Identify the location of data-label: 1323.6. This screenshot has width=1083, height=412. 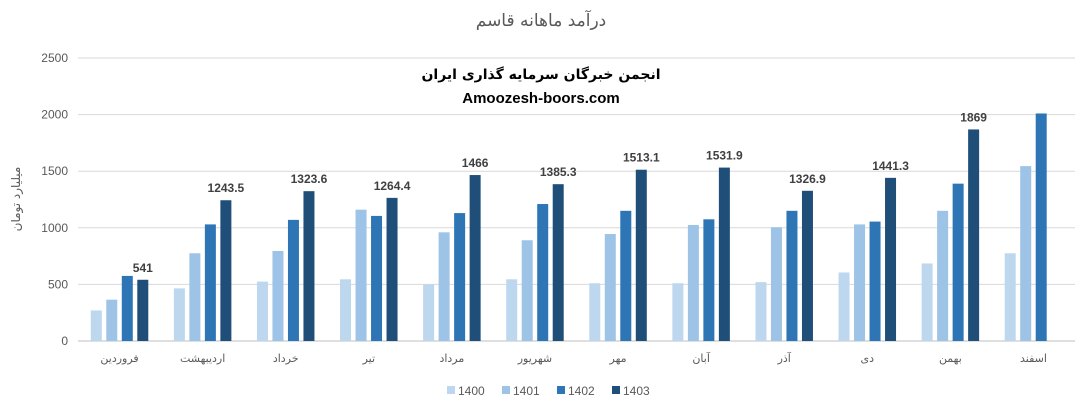
(309, 179).